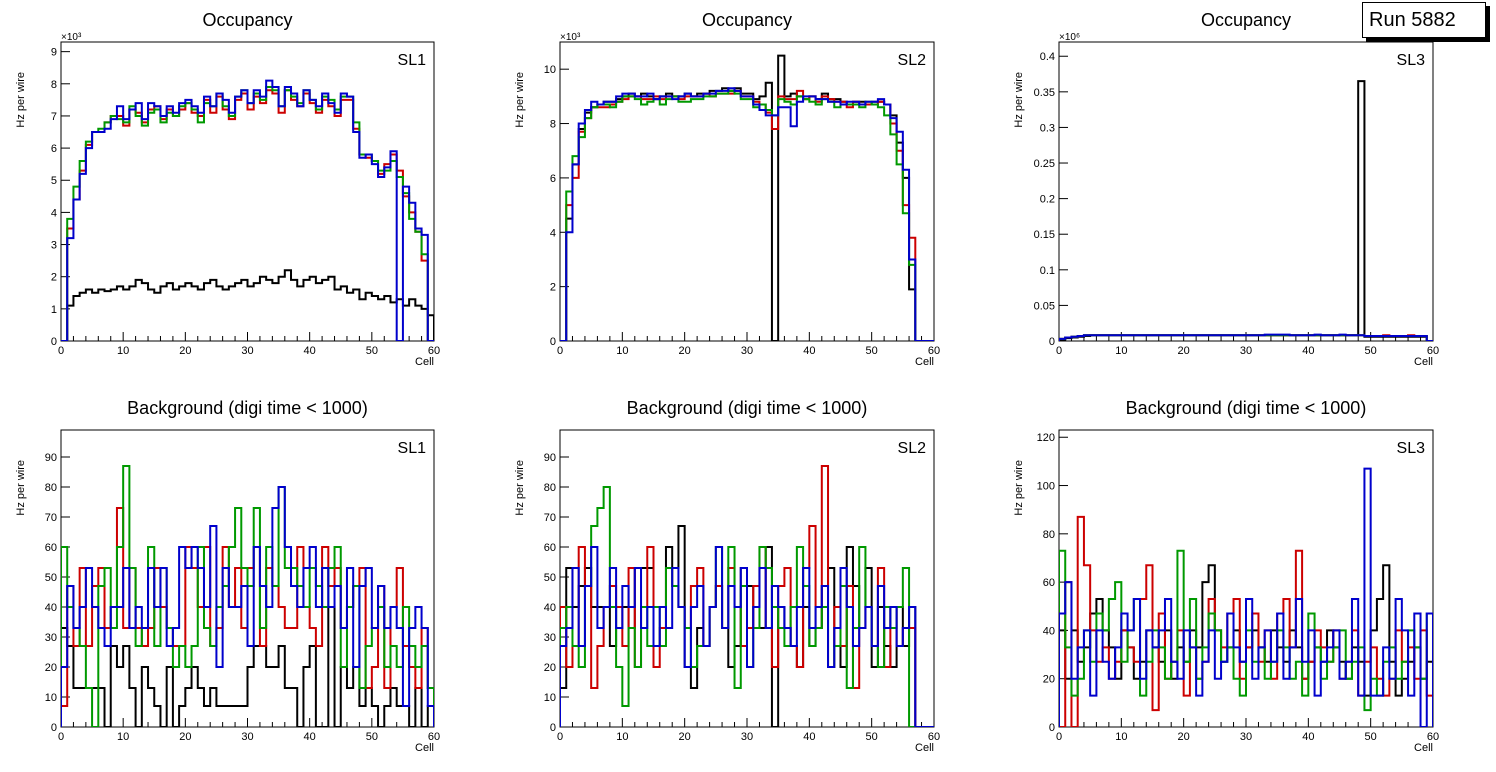 This screenshot has width=1496, height=772. I want to click on y-tick-label: 9, so click(54, 53).